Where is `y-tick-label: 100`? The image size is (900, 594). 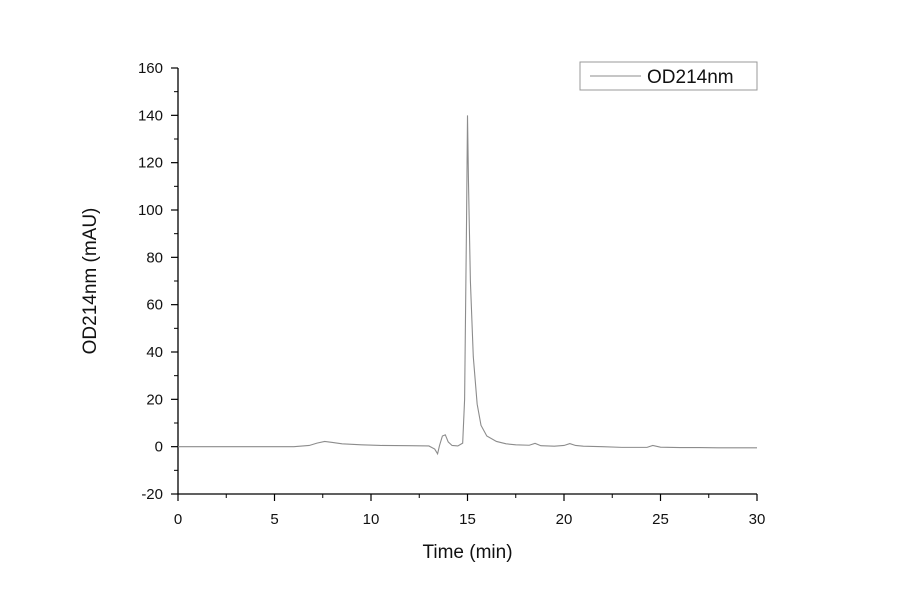 y-tick-label: 100 is located at coordinates (150, 210).